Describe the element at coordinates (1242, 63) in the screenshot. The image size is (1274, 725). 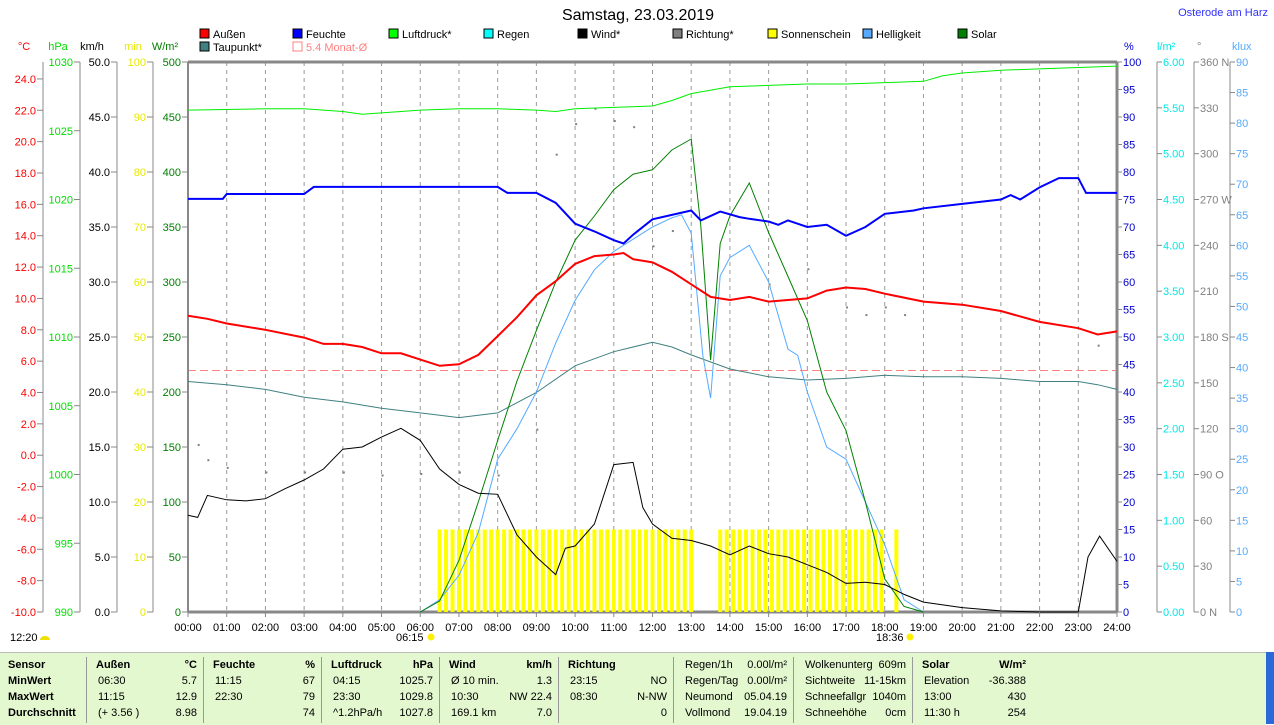
I see `tick-label: 90` at that location.